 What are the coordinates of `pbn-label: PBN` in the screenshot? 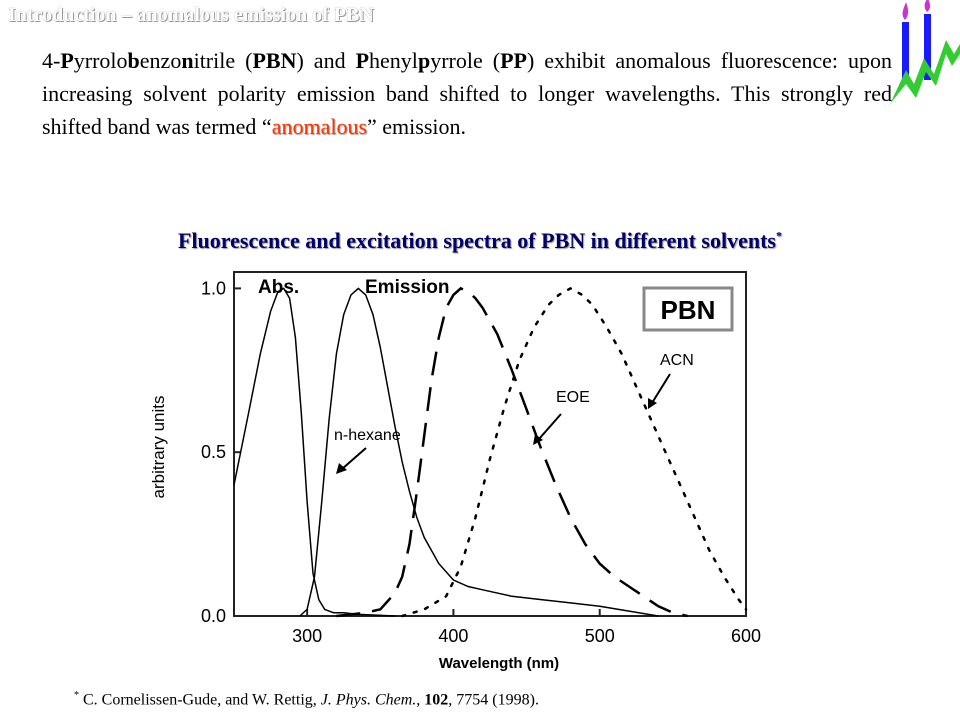 It's located at (688, 310).